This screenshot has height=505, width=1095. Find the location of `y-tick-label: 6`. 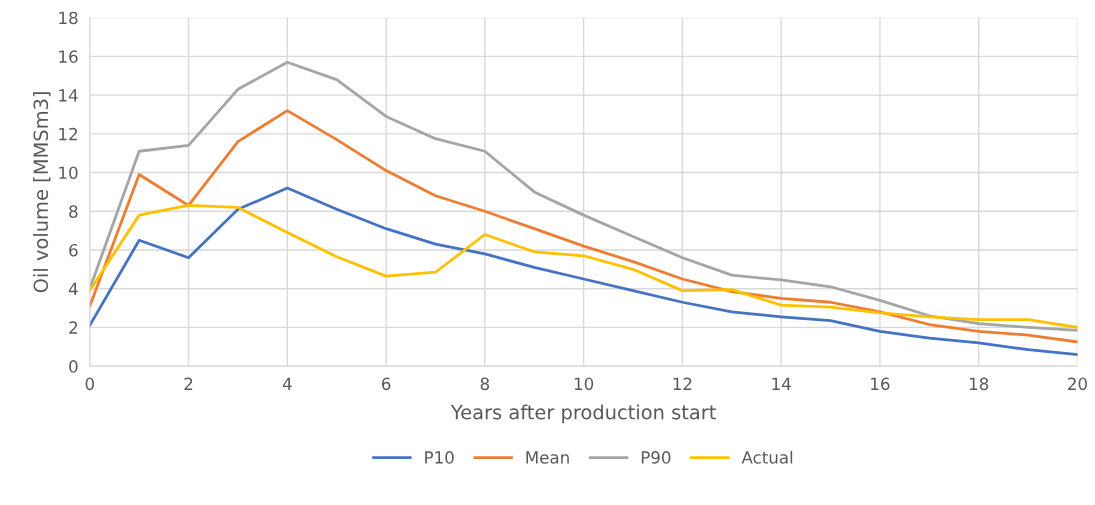

y-tick-label: 6 is located at coordinates (73, 250).